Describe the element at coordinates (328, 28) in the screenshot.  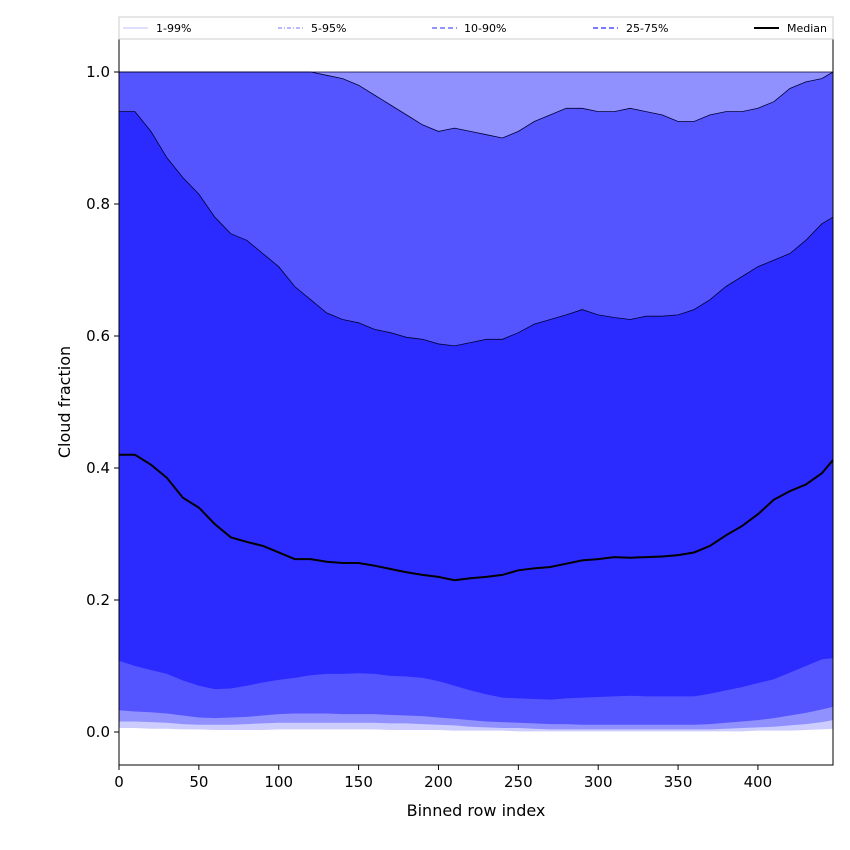
I see `legend-label: 5-95%` at that location.